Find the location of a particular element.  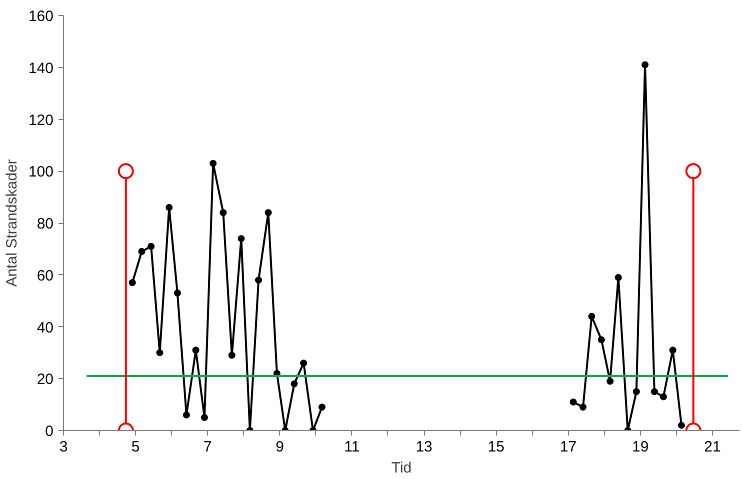

y-tick-label: 40 is located at coordinates (45, 327).